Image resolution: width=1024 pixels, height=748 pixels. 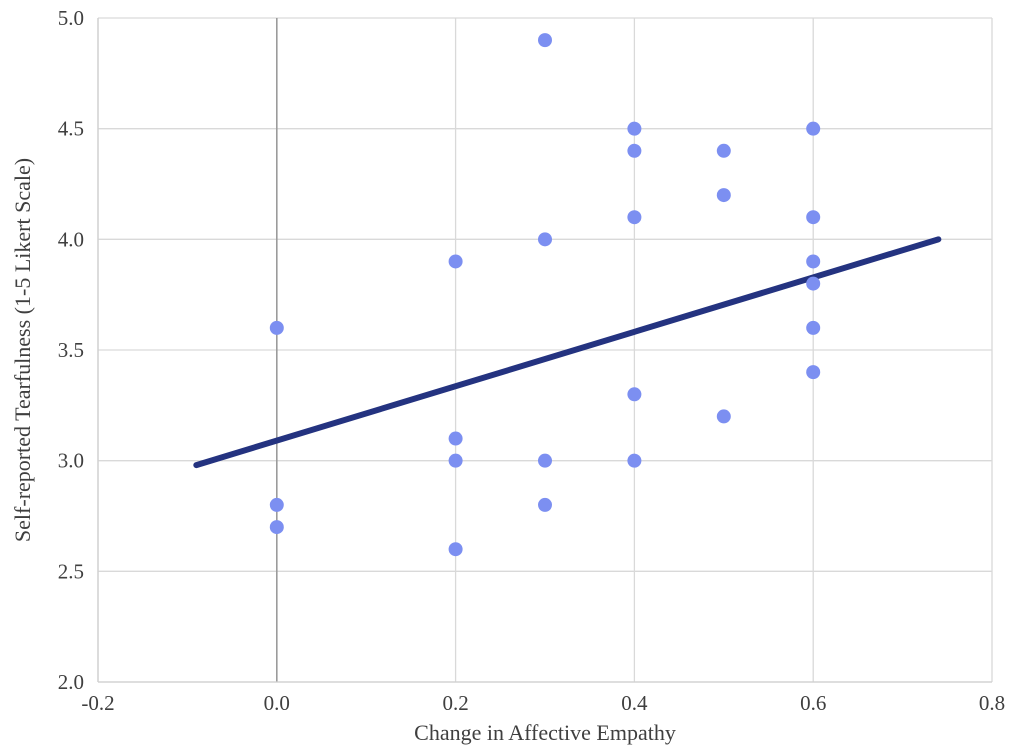 I want to click on x-tick-label-0.4: 0.4, so click(x=634, y=703).